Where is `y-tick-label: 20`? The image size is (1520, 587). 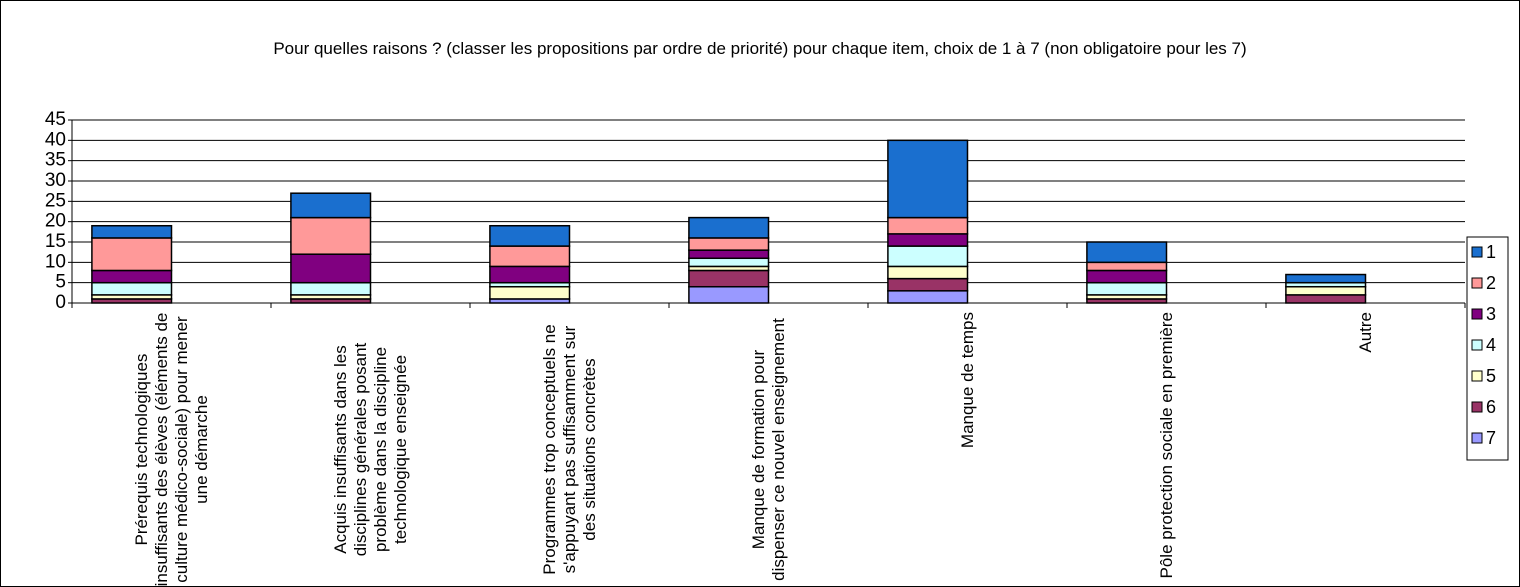
y-tick-label: 20 is located at coordinates (55, 221).